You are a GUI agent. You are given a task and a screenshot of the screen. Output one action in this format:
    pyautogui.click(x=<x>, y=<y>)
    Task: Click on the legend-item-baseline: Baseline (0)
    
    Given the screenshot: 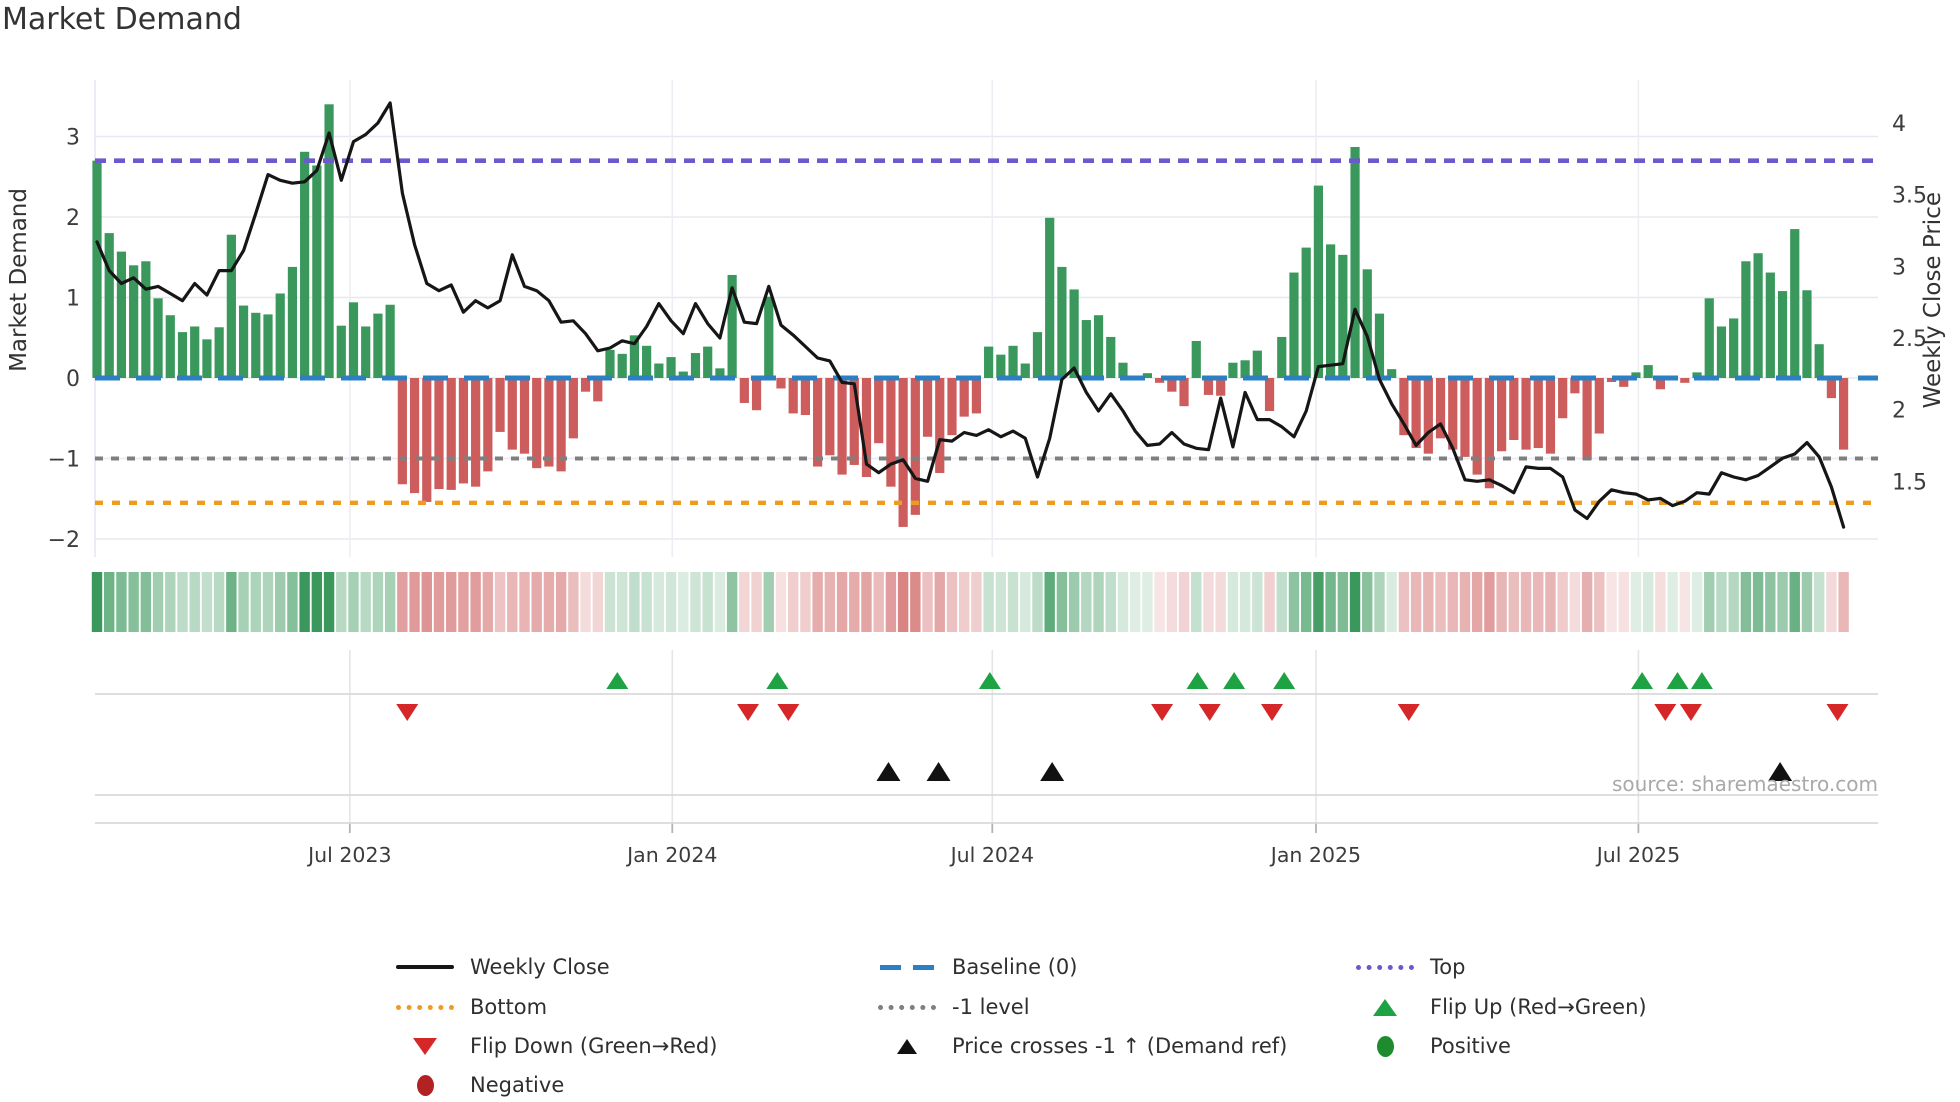 What is the action you would take?
    pyautogui.click(x=976, y=967)
    